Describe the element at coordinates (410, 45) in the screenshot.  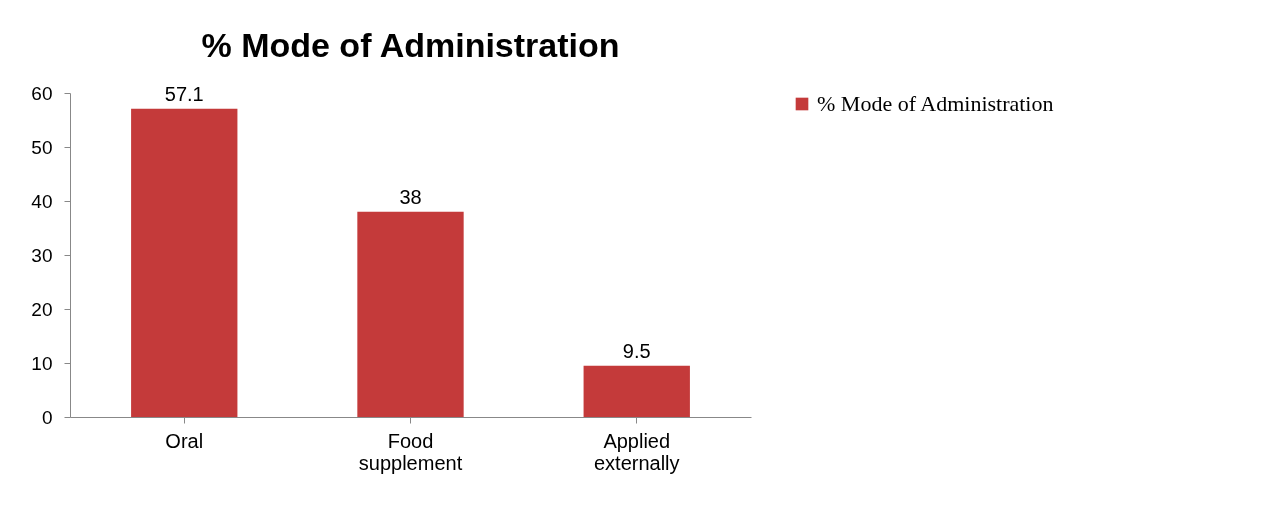
I see `chart-title: % Mode of Administration` at that location.